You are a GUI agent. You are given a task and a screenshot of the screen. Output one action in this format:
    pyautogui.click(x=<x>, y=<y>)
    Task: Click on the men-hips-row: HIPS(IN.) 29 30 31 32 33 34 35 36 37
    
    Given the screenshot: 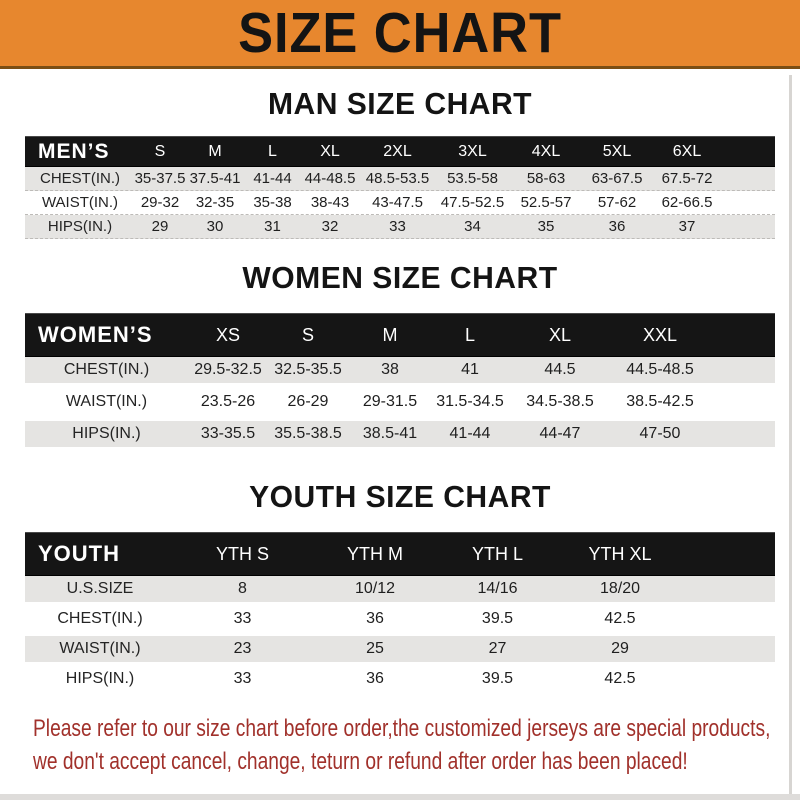 What is the action you would take?
    pyautogui.click(x=400, y=227)
    